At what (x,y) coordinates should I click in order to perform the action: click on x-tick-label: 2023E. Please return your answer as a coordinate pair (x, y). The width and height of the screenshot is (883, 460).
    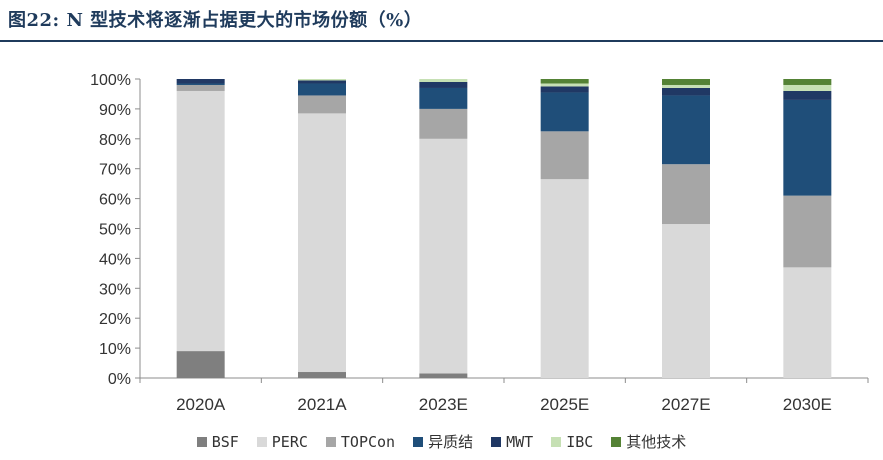
    Looking at the image, I should click on (443, 404).